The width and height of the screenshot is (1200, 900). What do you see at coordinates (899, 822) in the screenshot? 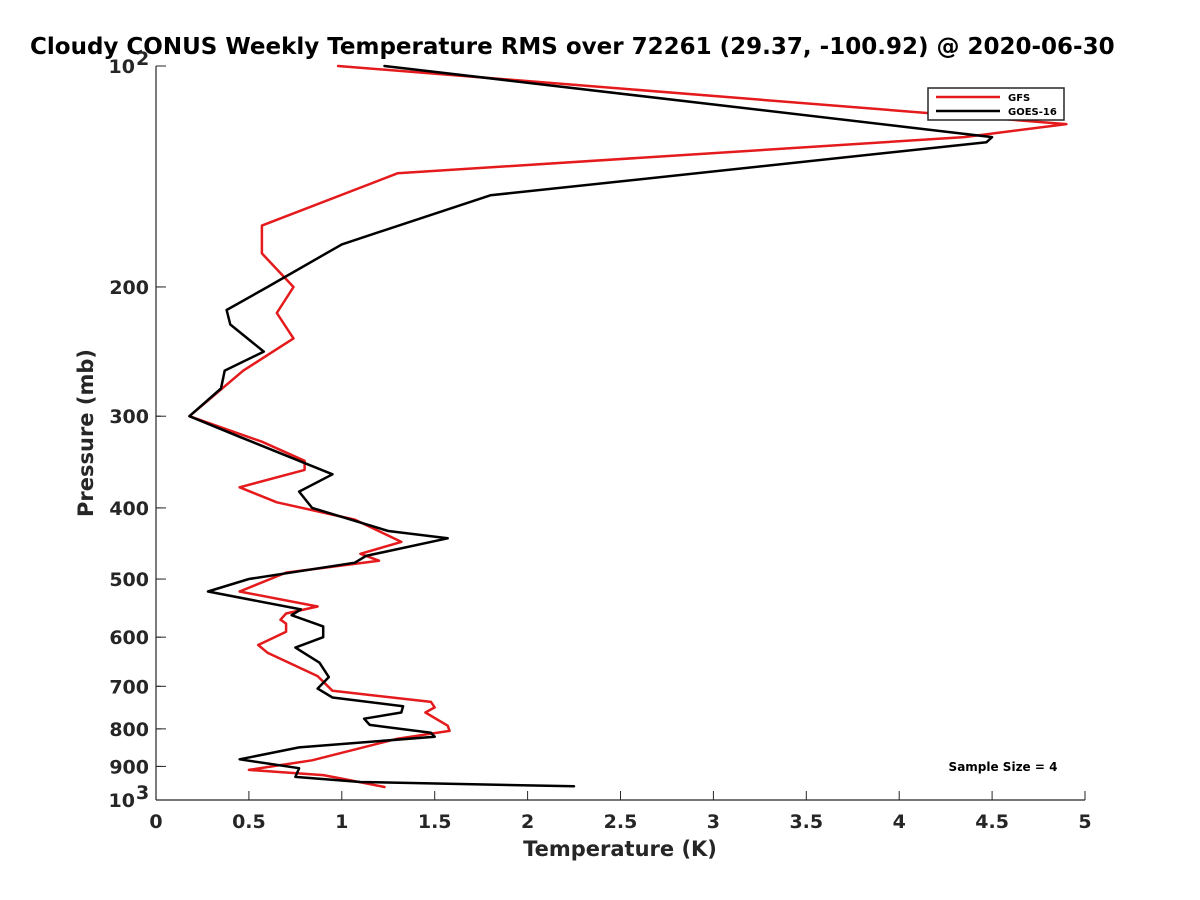
I see `x-tick-label: 4` at bounding box center [899, 822].